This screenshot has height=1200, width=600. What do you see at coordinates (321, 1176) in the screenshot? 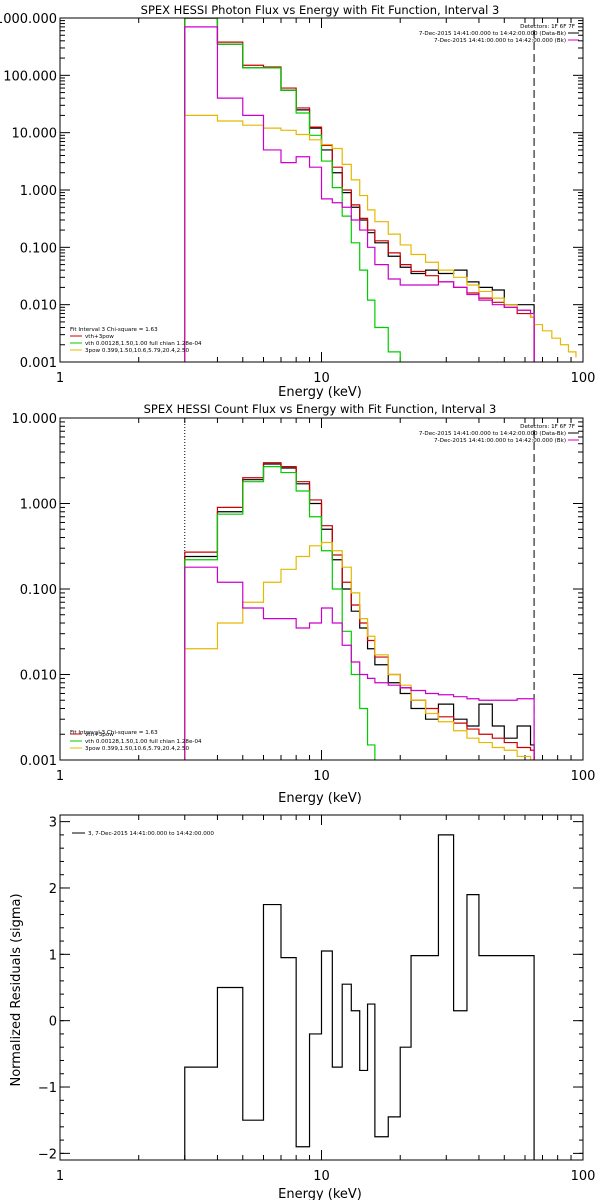
I see `residuals-xtick-label: 10` at bounding box center [321, 1176].